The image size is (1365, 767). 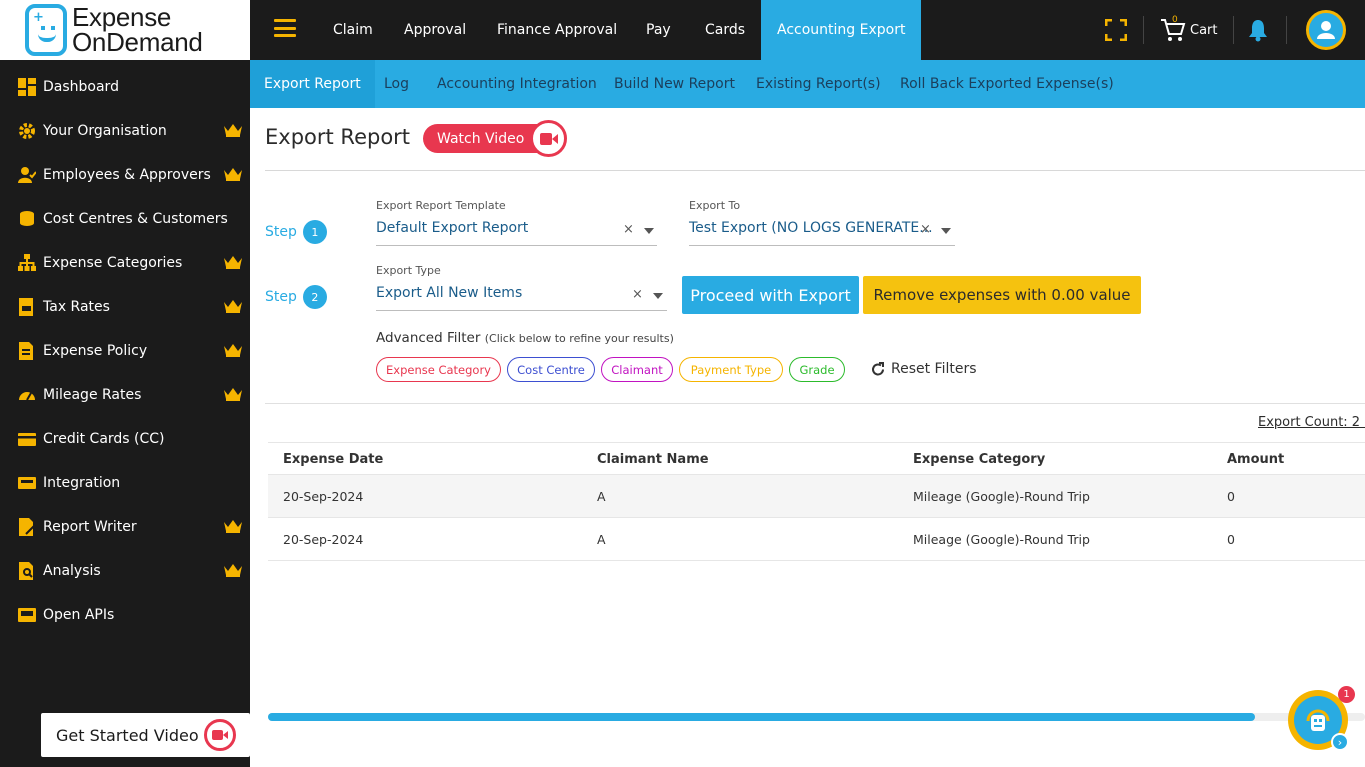 I want to click on support-notification-badge: 1, so click(x=1346, y=694).